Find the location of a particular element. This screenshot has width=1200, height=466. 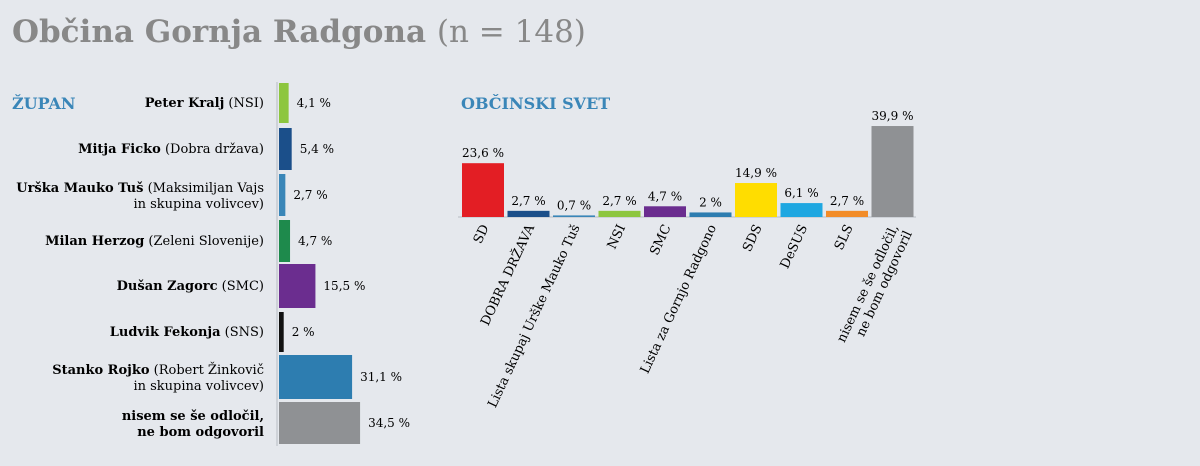

council-value-label: 4,7 % is located at coordinates (665, 196).